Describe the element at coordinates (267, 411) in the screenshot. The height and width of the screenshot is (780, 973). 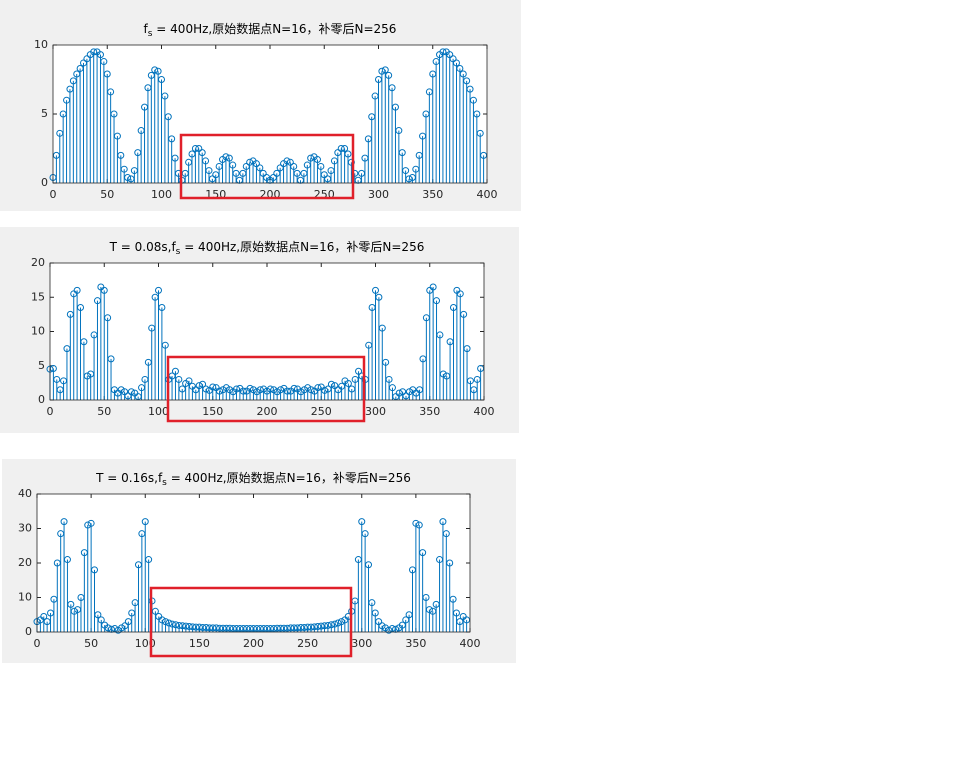
I see `x-tick-label: 200` at that location.